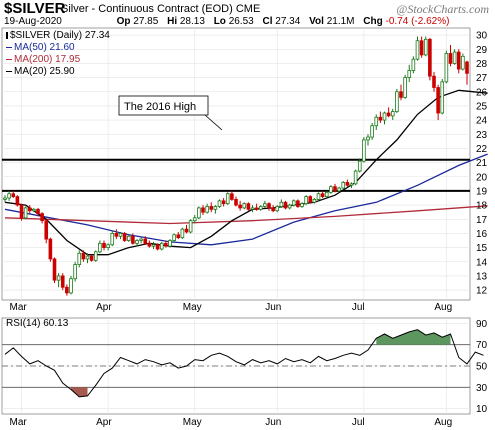 This screenshot has height=430, width=495. Describe the element at coordinates (482, 149) in the screenshot. I see `price-tick-label: 22` at that location.